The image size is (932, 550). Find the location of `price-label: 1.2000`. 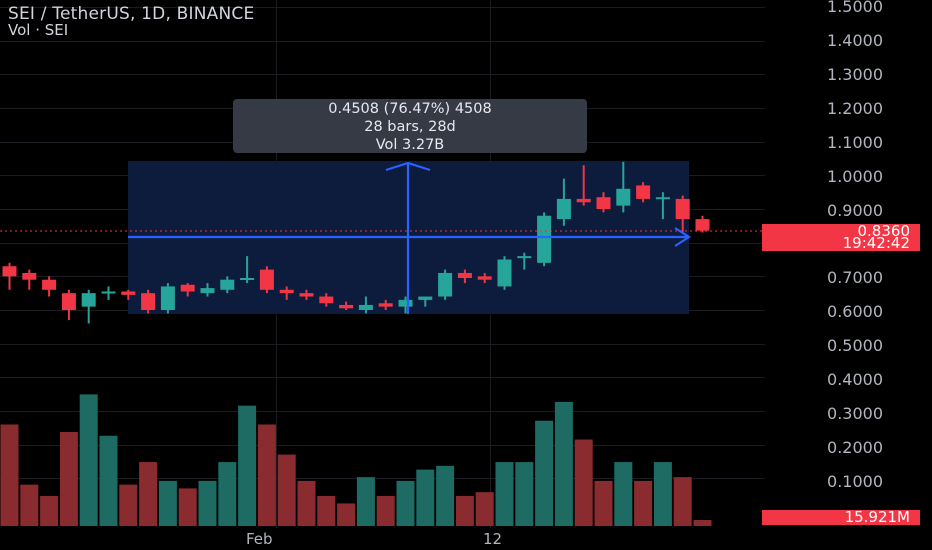

price-label: 1.2000 is located at coordinates (855, 108).